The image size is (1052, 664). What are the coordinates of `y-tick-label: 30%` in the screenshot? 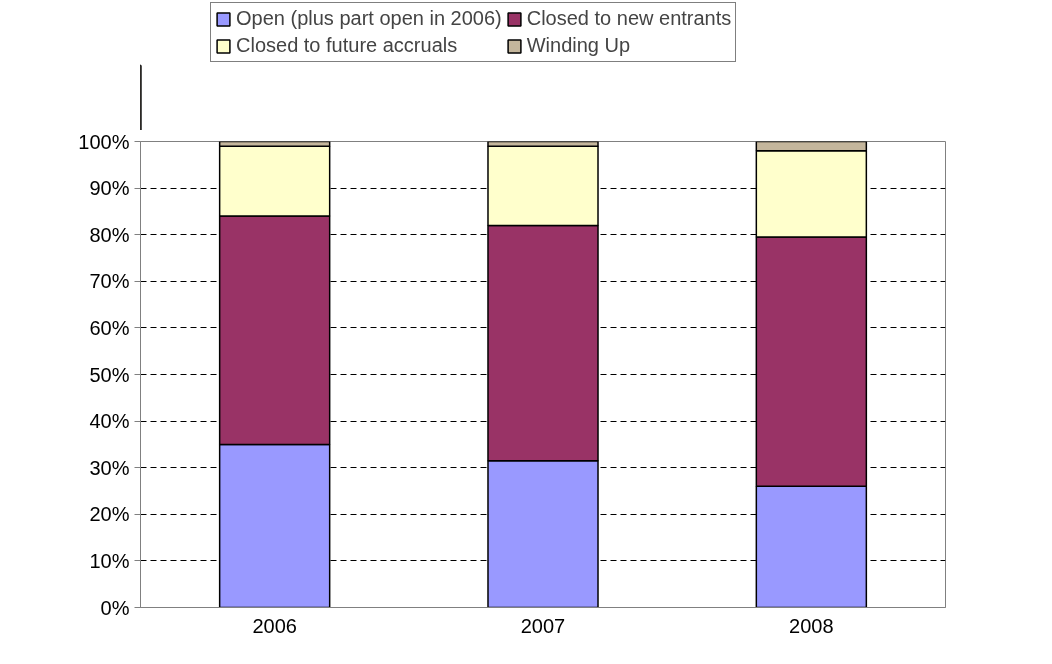 It's located at (109, 467).